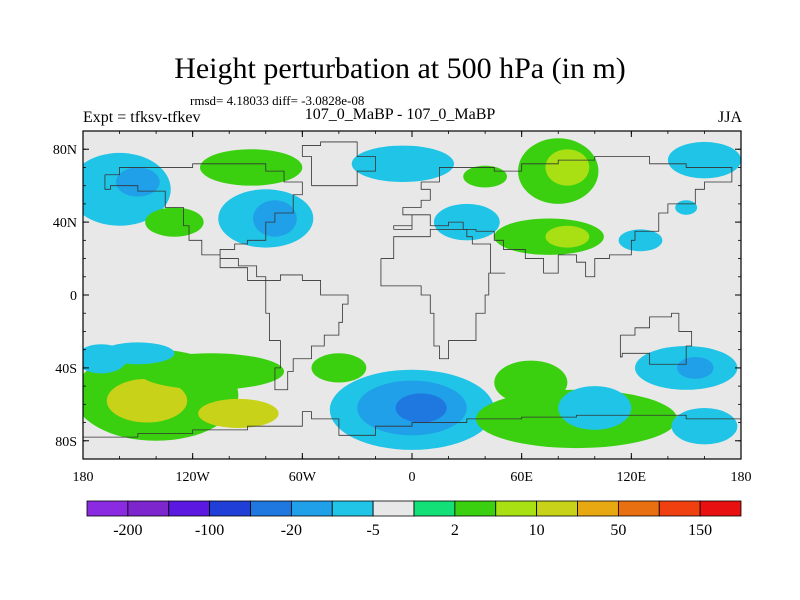 This screenshot has height=600, width=800. I want to click on lat-tick-label: 80S, so click(66, 442).